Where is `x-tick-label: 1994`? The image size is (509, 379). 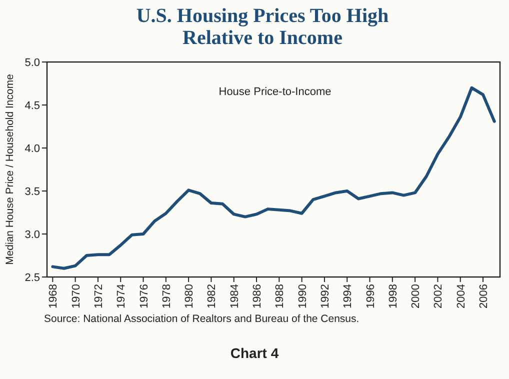
x-tick-label: 1994 is located at coordinates (348, 296).